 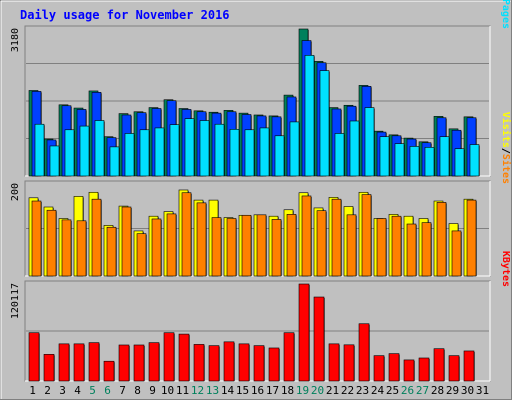 What do you see at coordinates (257, 390) in the screenshot?
I see `x-tick-label-day-16: 16` at bounding box center [257, 390].